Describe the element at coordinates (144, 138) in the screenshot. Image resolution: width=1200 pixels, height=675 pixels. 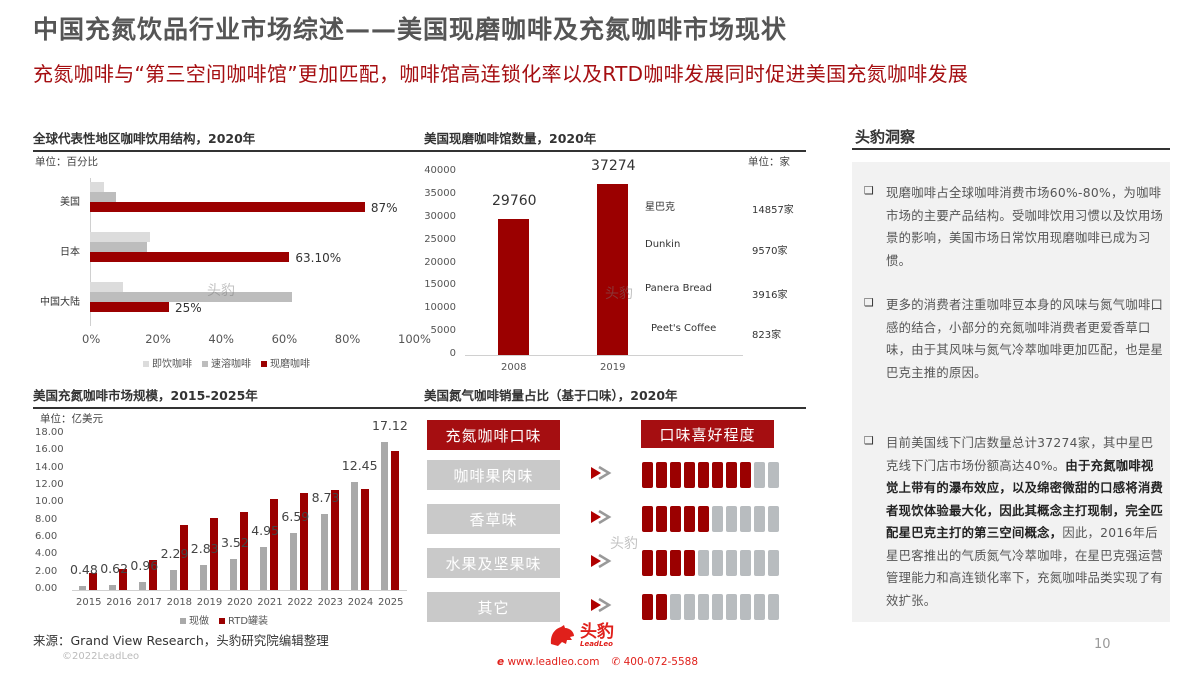
I see `chart1-title: 全球代表性地区咖啡饮用结构，2020年` at that location.